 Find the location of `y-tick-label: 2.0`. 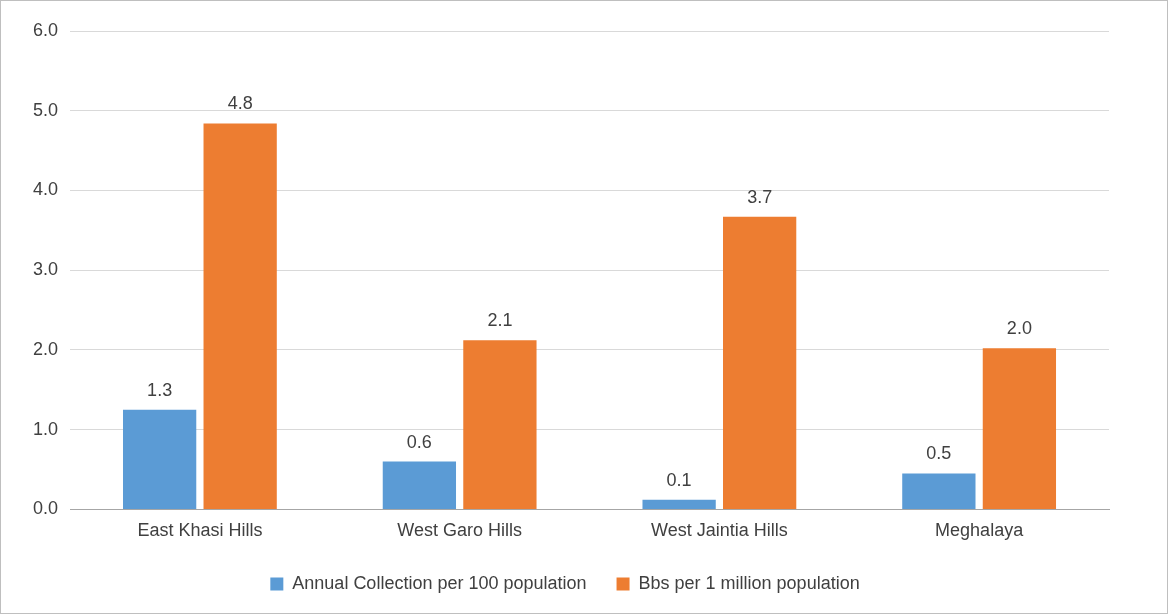

y-tick-label: 2.0 is located at coordinates (45, 348).